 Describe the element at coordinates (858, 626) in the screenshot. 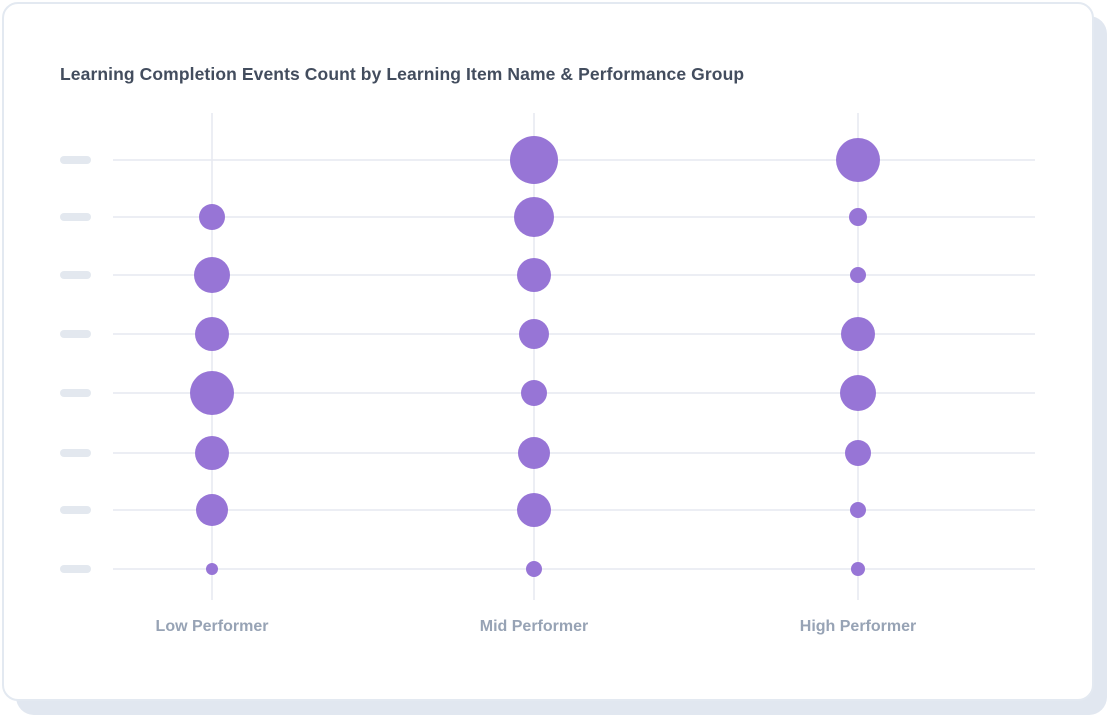

I see `x-label-high: High Performer` at that location.